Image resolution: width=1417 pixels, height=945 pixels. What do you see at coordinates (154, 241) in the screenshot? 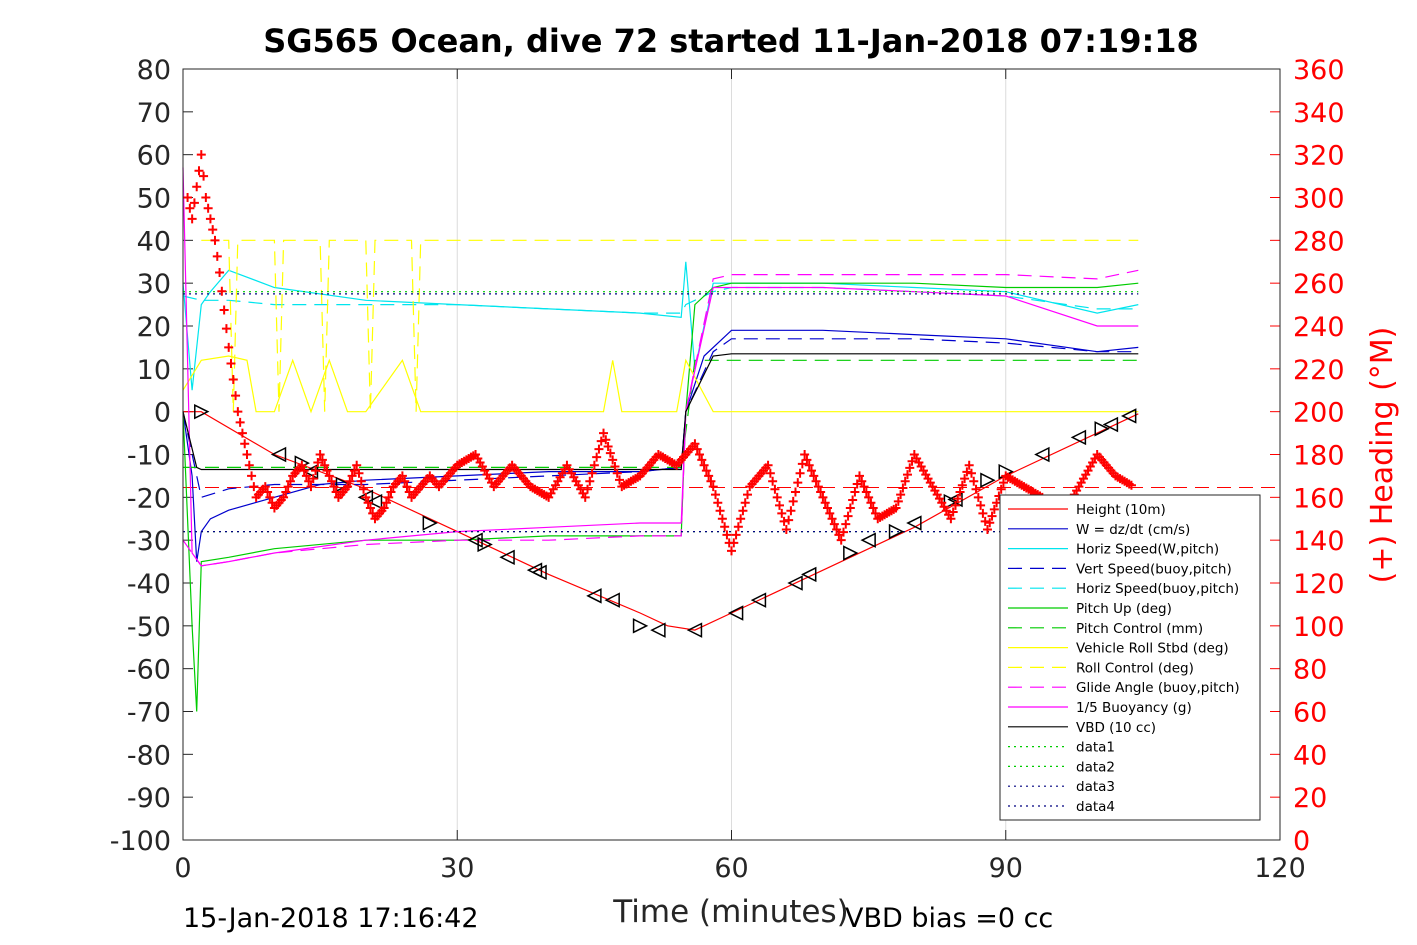
I see `y-tick-label: 40` at bounding box center [154, 241].